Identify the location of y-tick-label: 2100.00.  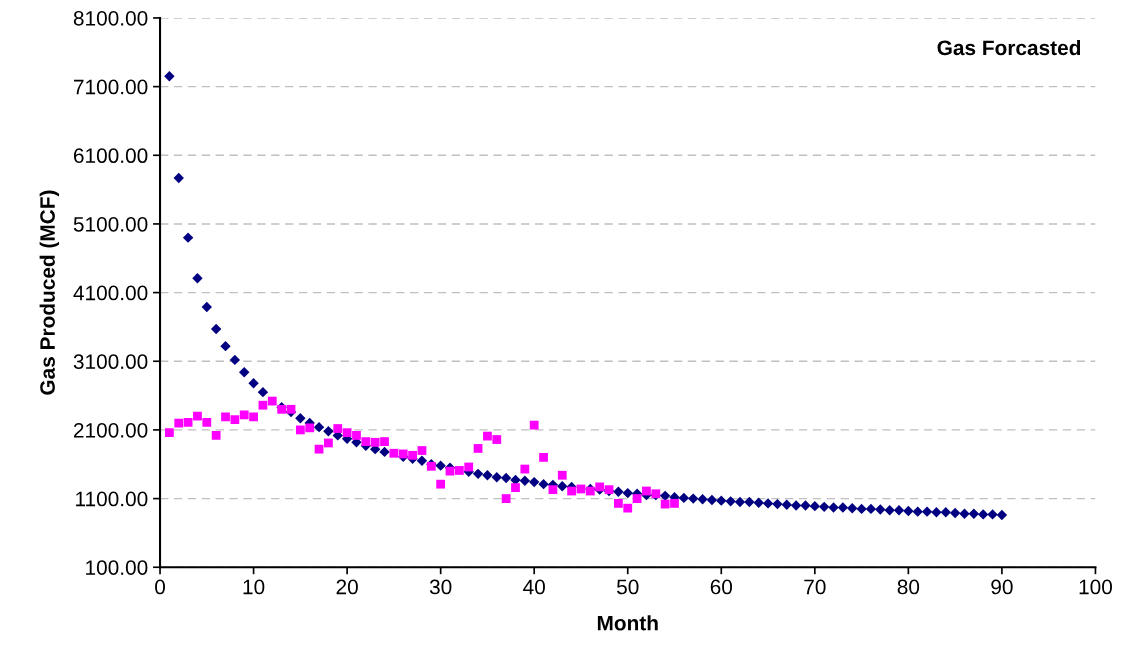
(110, 430).